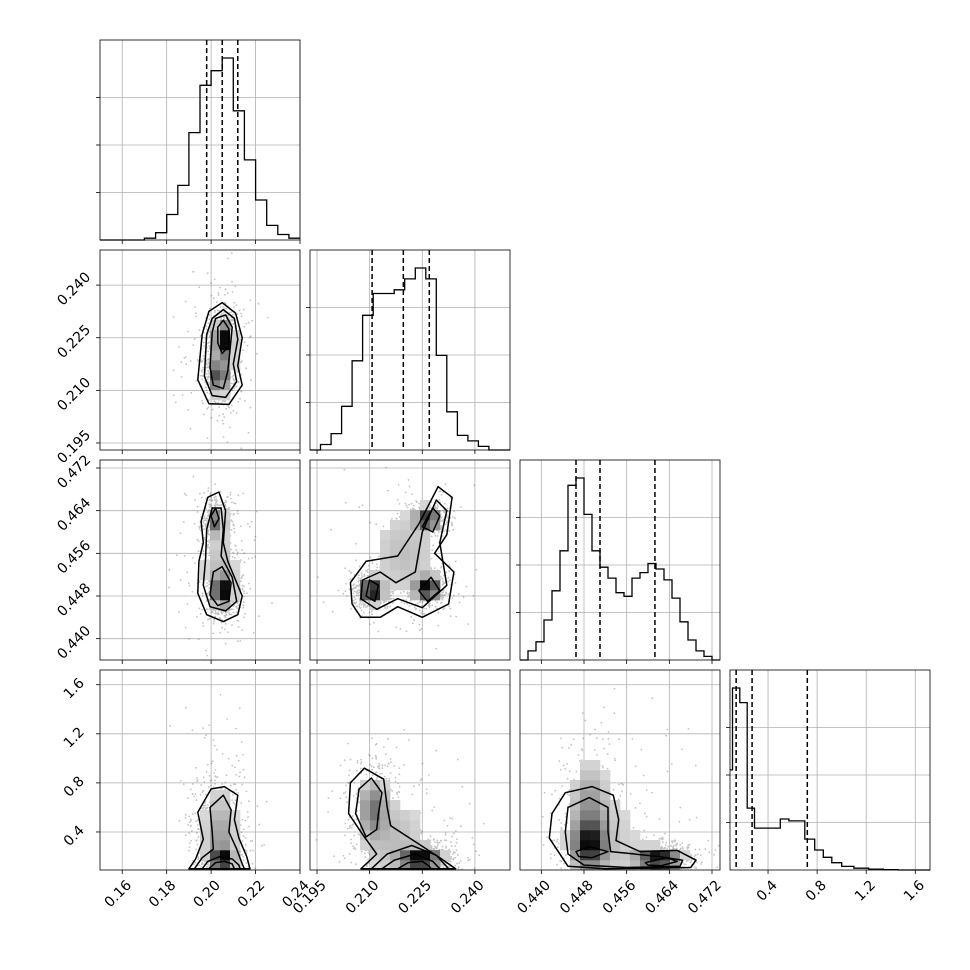 The width and height of the screenshot is (970, 970). Describe the element at coordinates (534, 897) in the screenshot. I see `x-tick-label: 0.440` at that location.